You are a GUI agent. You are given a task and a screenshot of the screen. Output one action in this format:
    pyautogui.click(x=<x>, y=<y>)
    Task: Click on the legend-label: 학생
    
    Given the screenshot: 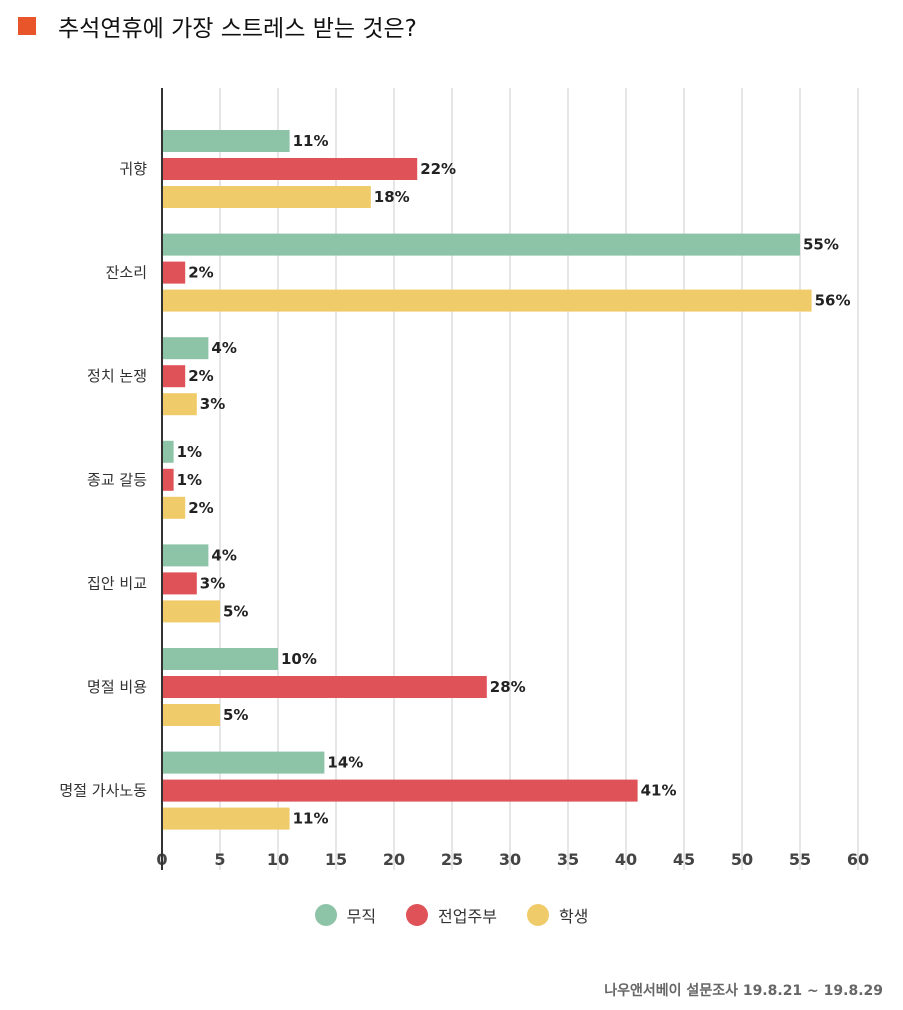 What is the action you would take?
    pyautogui.click(x=573, y=916)
    